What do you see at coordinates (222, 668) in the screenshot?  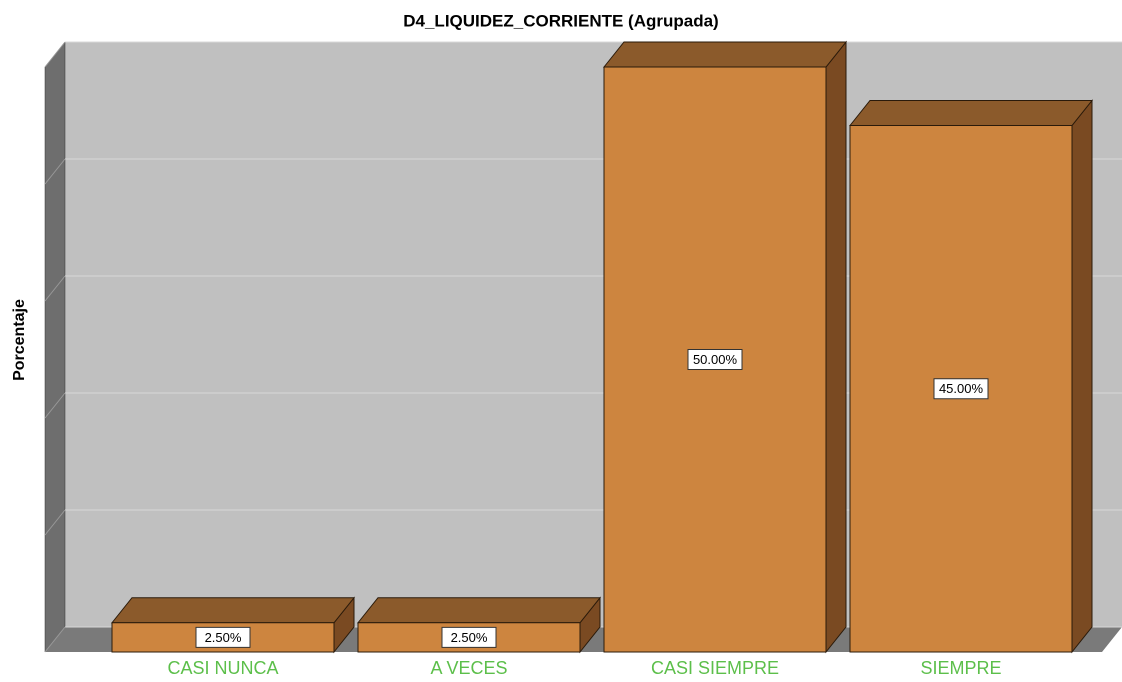 I see `x-tick-label: CASI NUNCA` at bounding box center [222, 668].